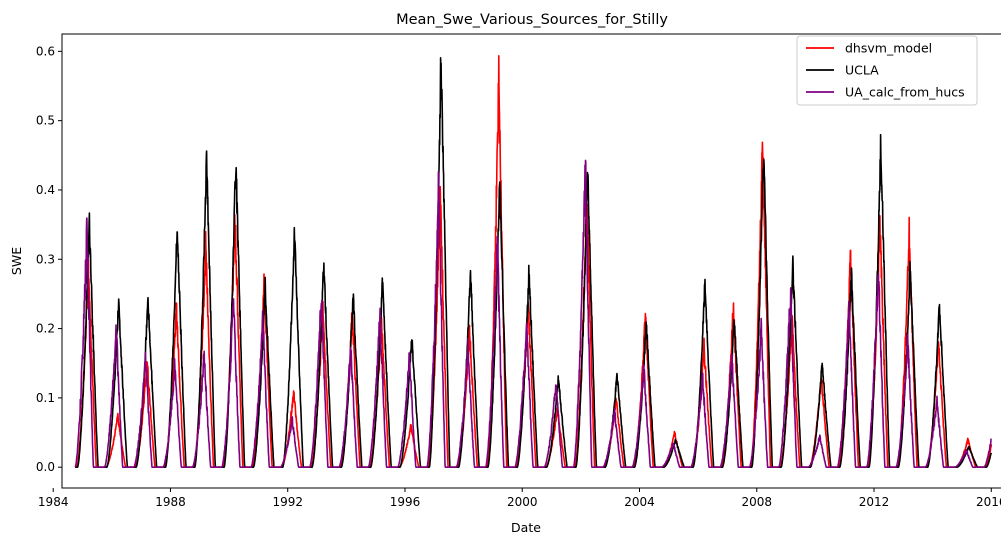 The height and width of the screenshot is (545, 1001). I want to click on y-tick-label: 0.3, so click(45, 259).